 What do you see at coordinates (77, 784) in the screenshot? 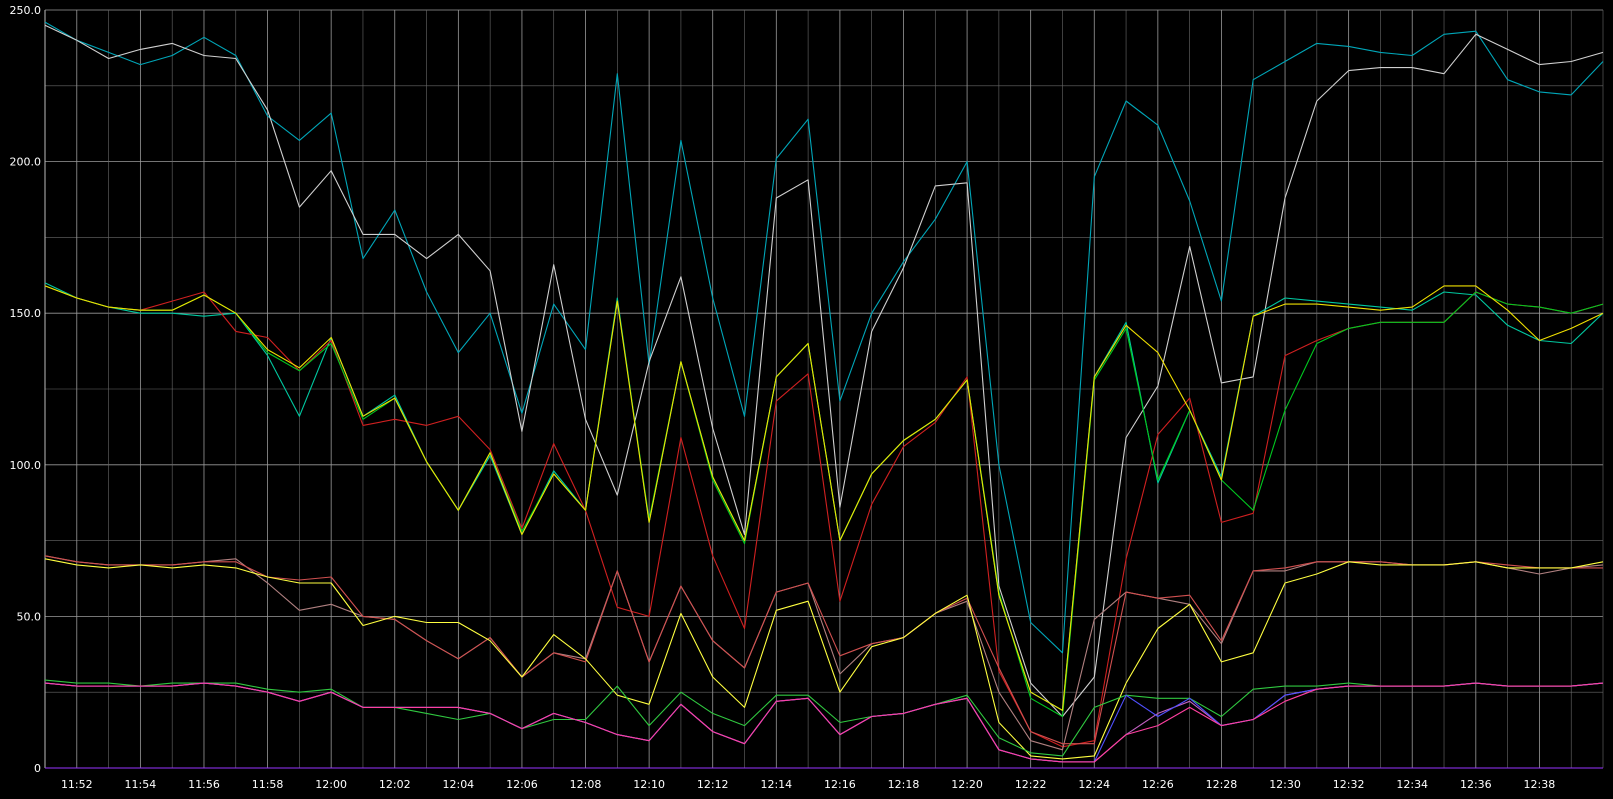
I see `x-tick-label: 11:52` at bounding box center [77, 784].